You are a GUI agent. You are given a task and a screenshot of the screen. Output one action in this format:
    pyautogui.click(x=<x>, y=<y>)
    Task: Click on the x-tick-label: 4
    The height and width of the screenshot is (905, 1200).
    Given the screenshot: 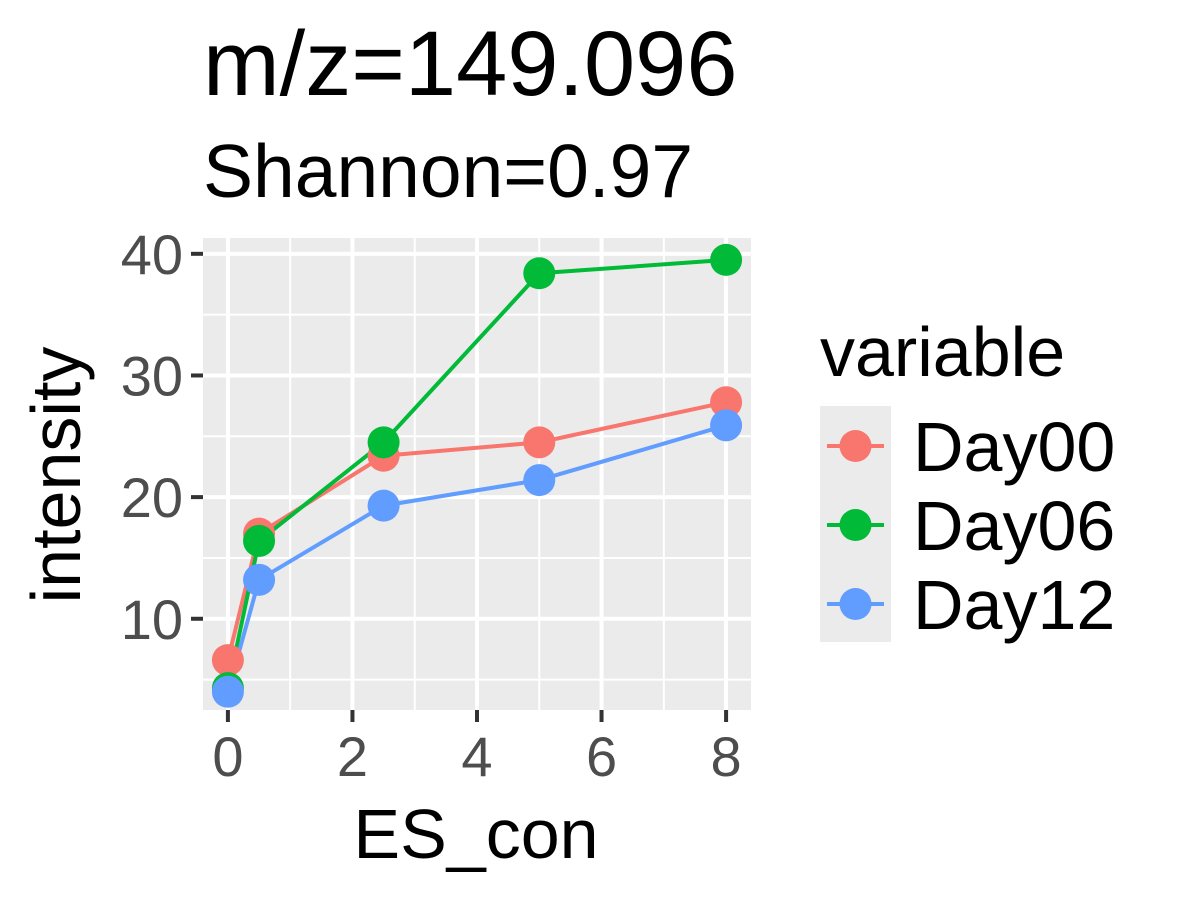 What is the action you would take?
    pyautogui.click(x=476, y=756)
    